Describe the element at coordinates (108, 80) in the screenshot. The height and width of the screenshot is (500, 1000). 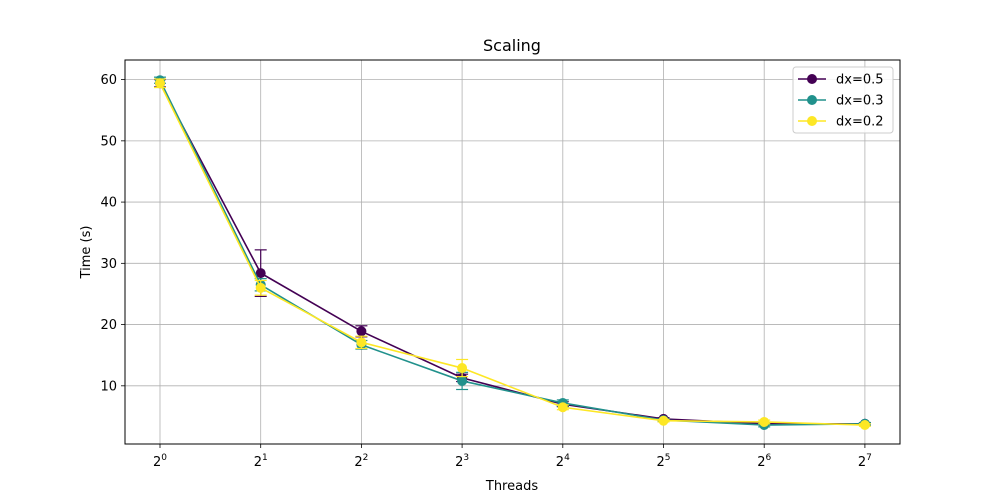
I see `y-tick-label: 60` at that location.